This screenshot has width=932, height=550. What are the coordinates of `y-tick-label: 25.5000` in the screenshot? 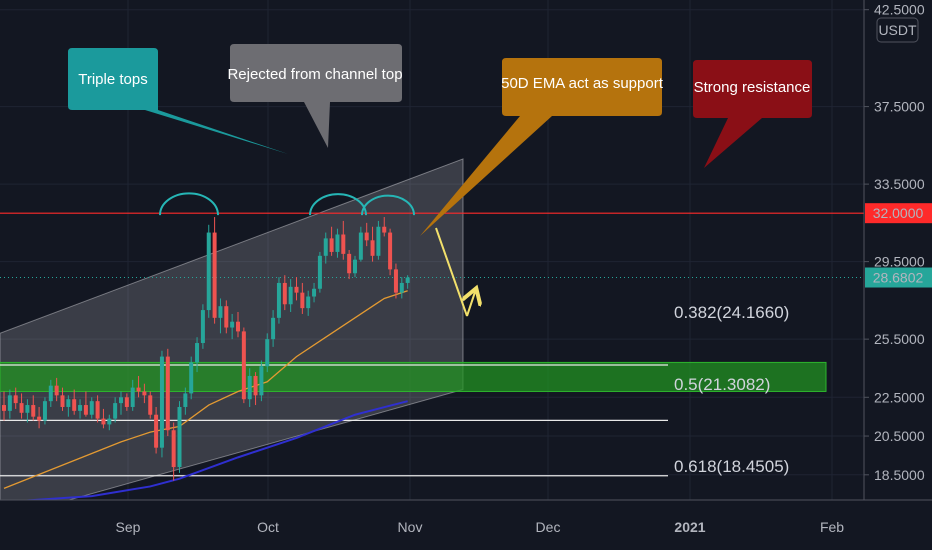 It's located at (899, 339).